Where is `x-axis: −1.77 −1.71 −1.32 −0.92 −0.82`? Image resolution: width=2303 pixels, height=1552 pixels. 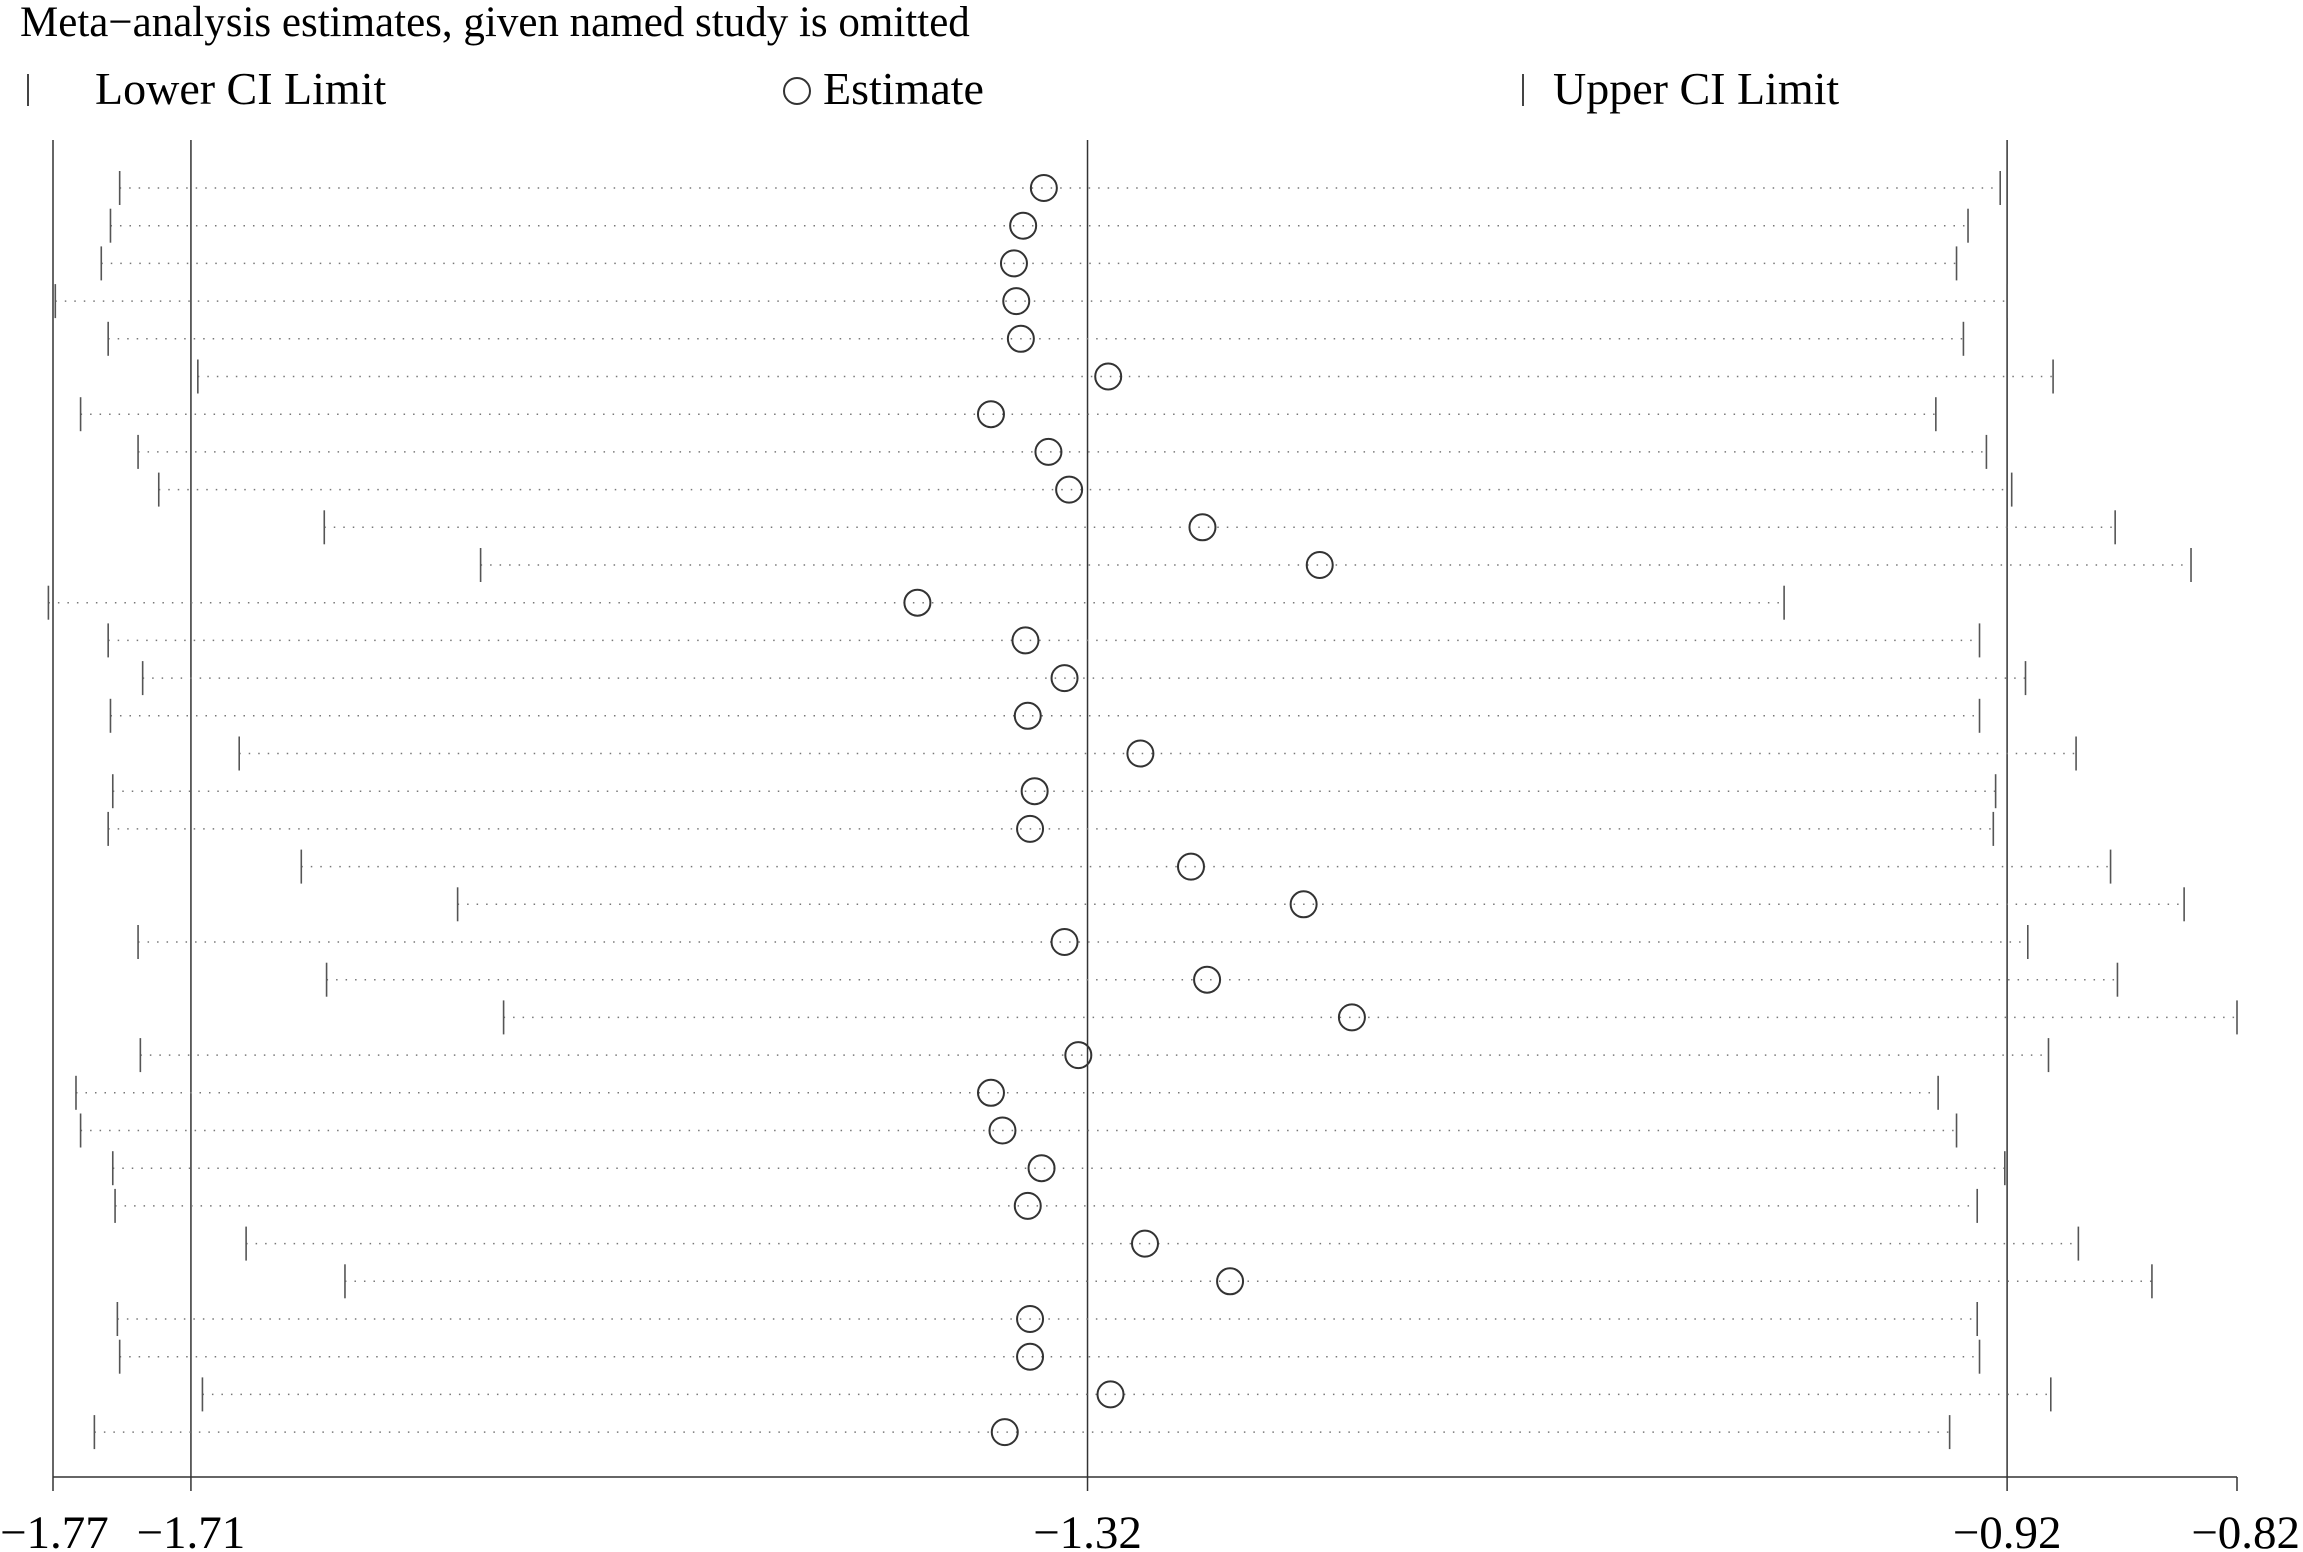 x-axis: −1.77 −1.71 −1.32 −0.92 −0.82 is located at coordinates (1150, 1514).